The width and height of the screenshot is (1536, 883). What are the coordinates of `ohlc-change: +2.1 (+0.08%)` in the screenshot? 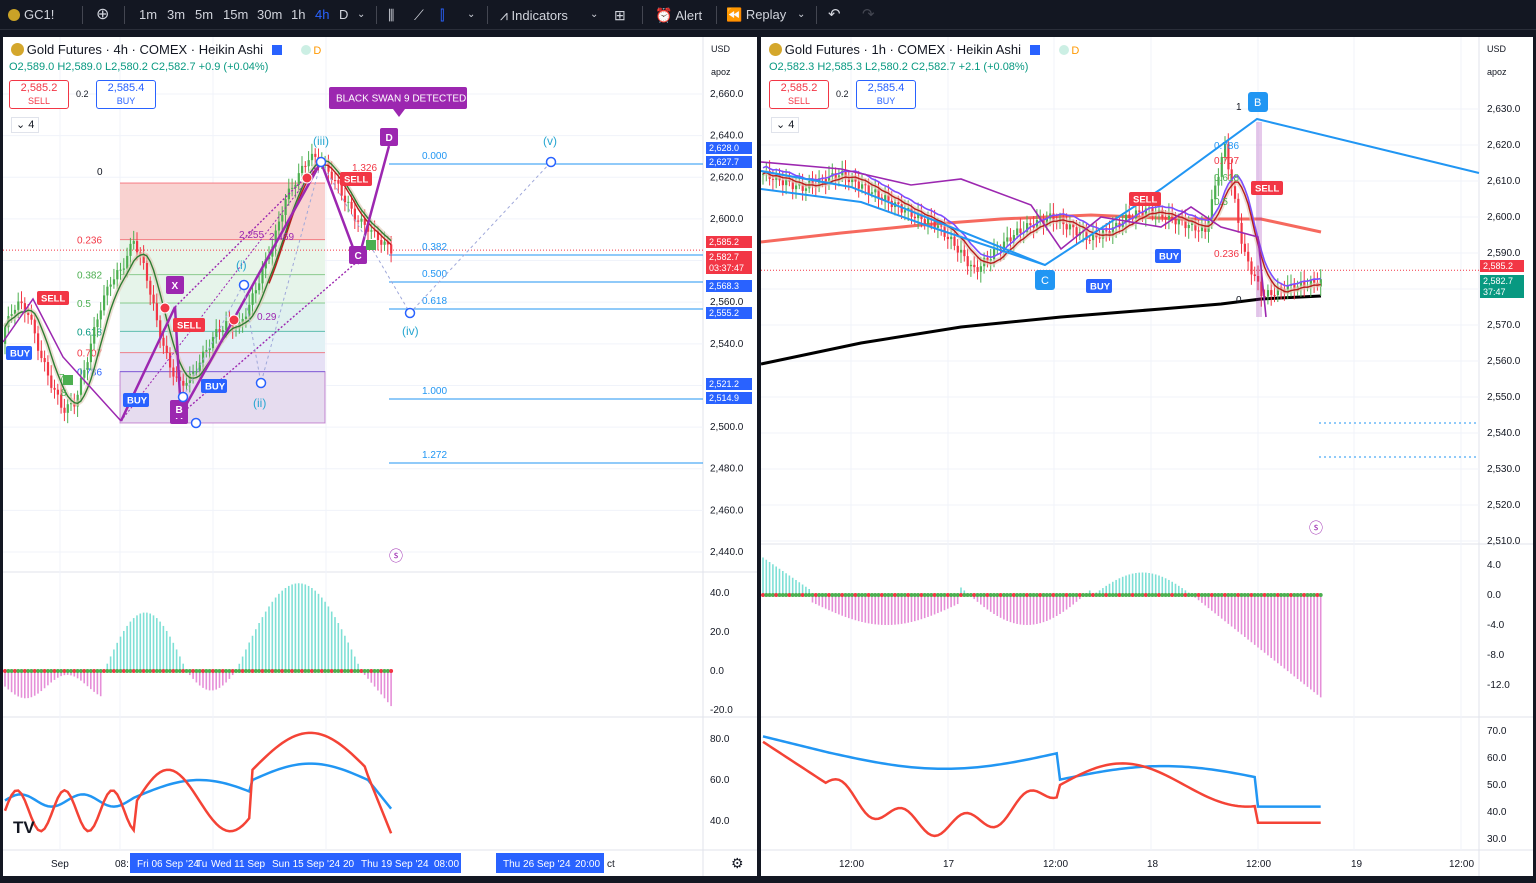 It's located at (993, 67).